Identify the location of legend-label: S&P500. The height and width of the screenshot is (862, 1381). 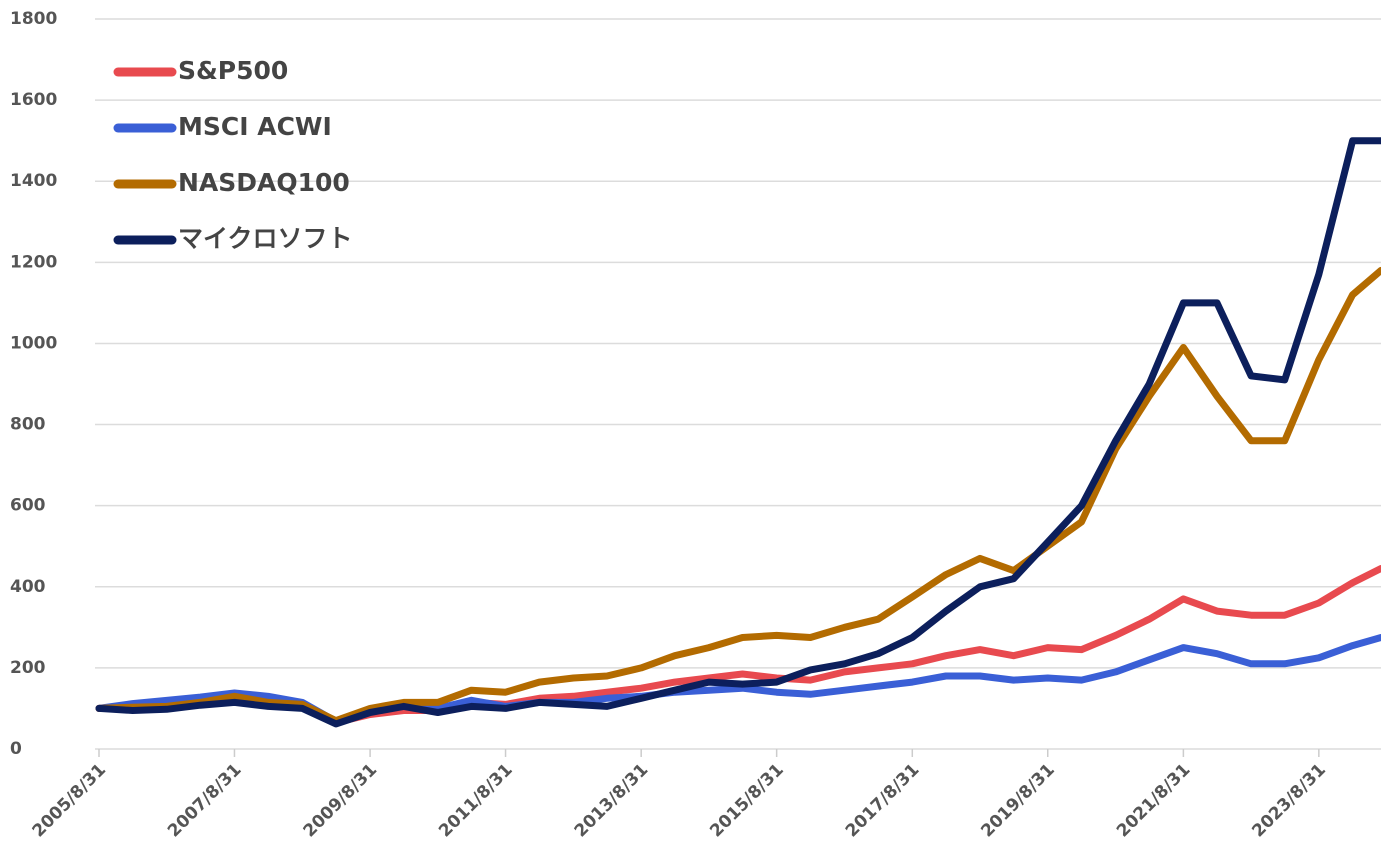
(233, 70).